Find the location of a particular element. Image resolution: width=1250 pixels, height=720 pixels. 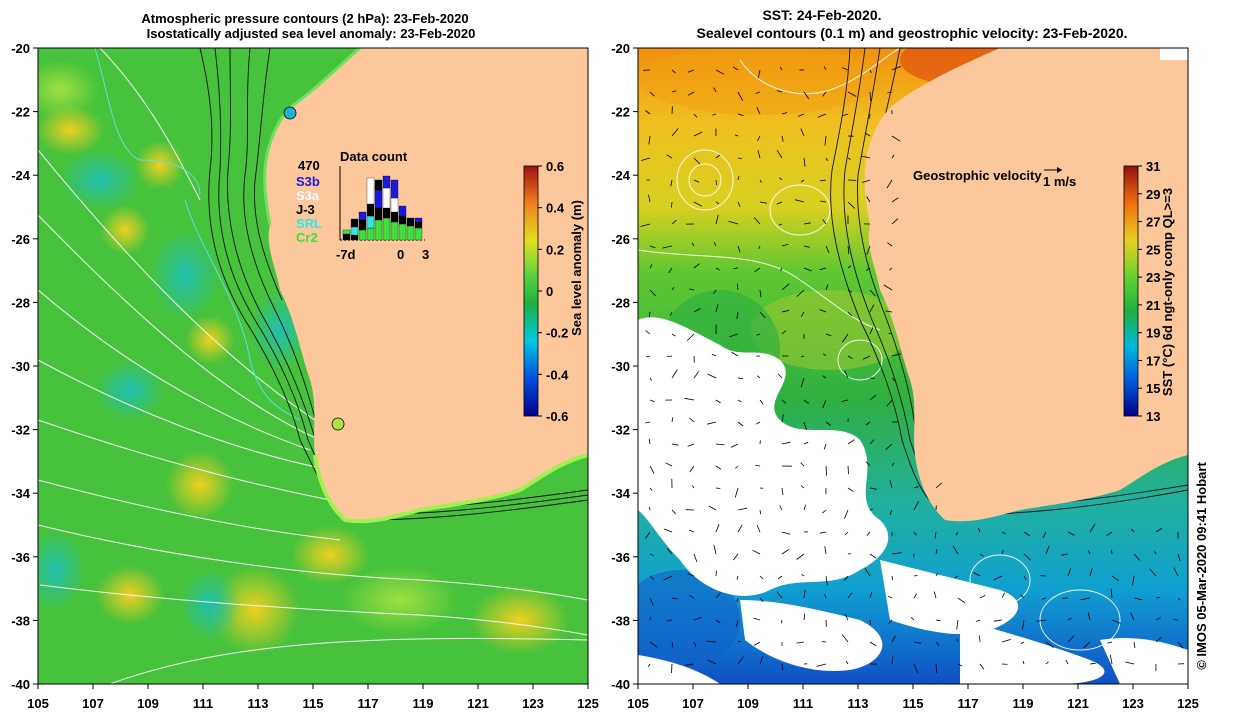

lon-tick-label: 107 is located at coordinates (93, 703).